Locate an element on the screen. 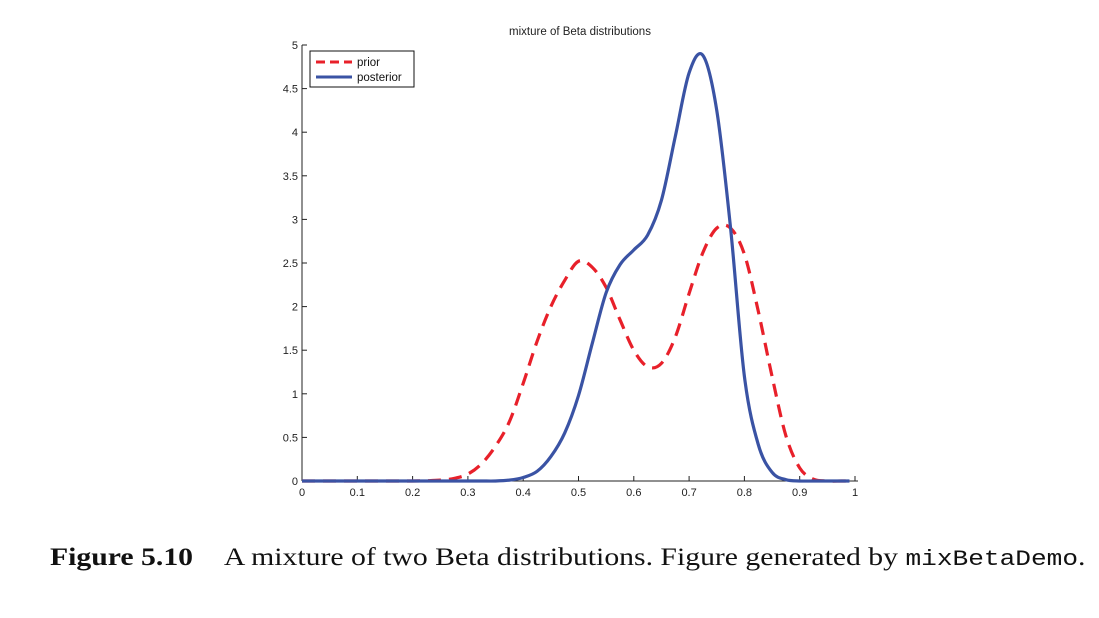  x-tick-label: 0.9 is located at coordinates (799, 493).